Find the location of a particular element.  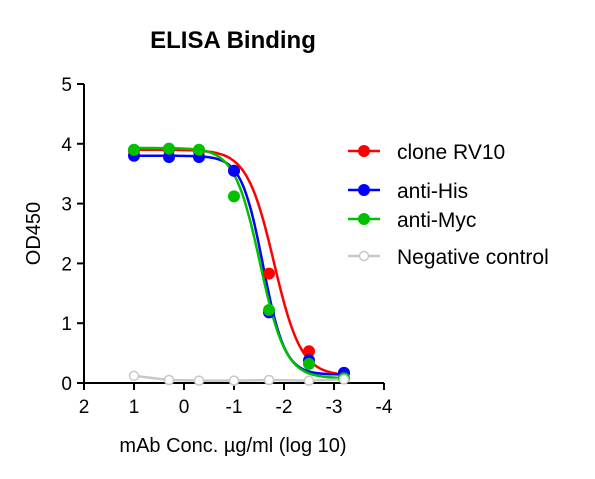

x-tick-label: -2 is located at coordinates (284, 407).